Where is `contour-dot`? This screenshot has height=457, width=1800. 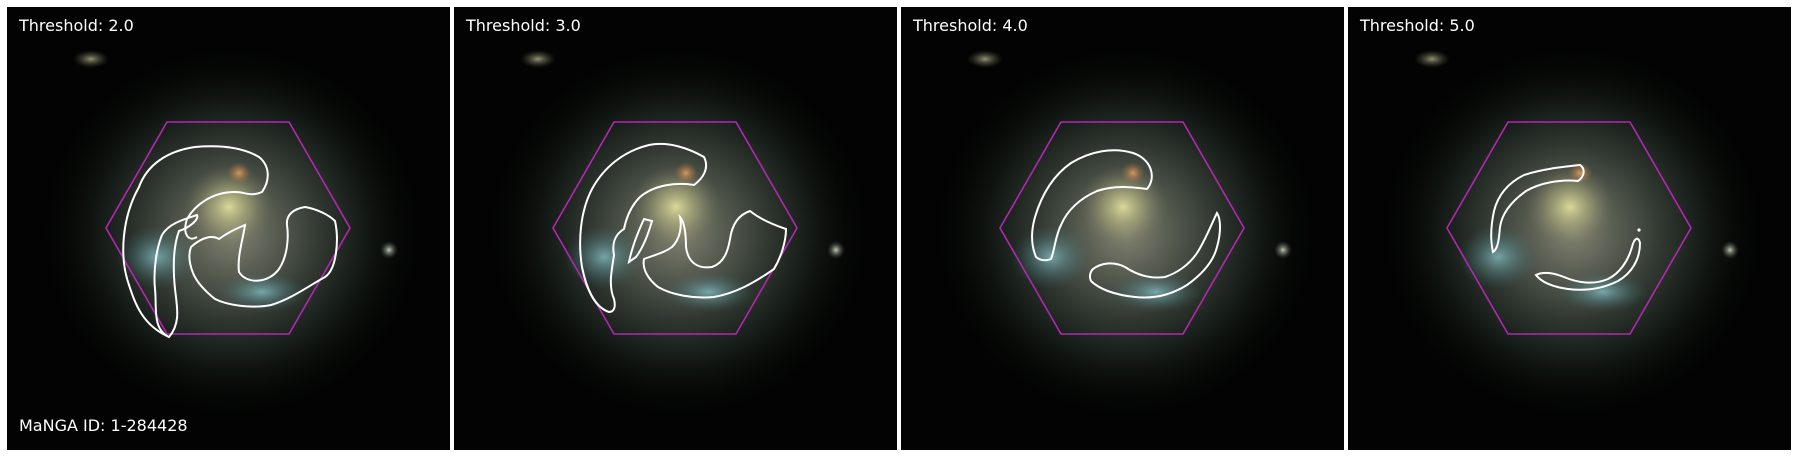 contour-dot is located at coordinates (1639, 230).